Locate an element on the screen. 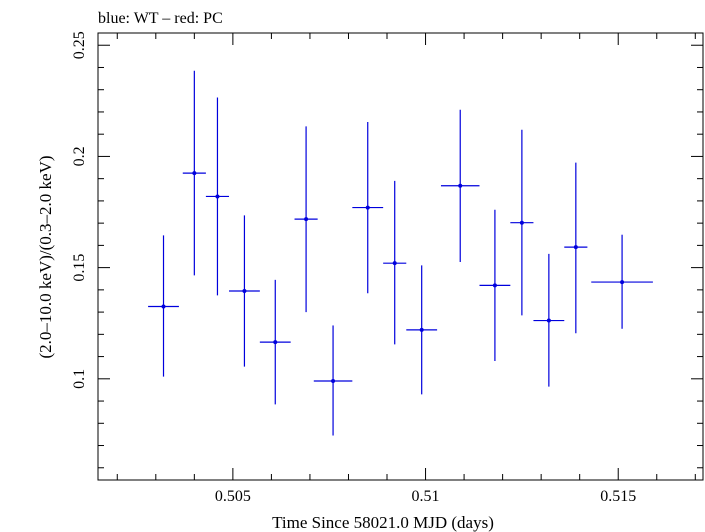 The width and height of the screenshot is (705, 532). x-tick-label: 0.505 is located at coordinates (233, 496).